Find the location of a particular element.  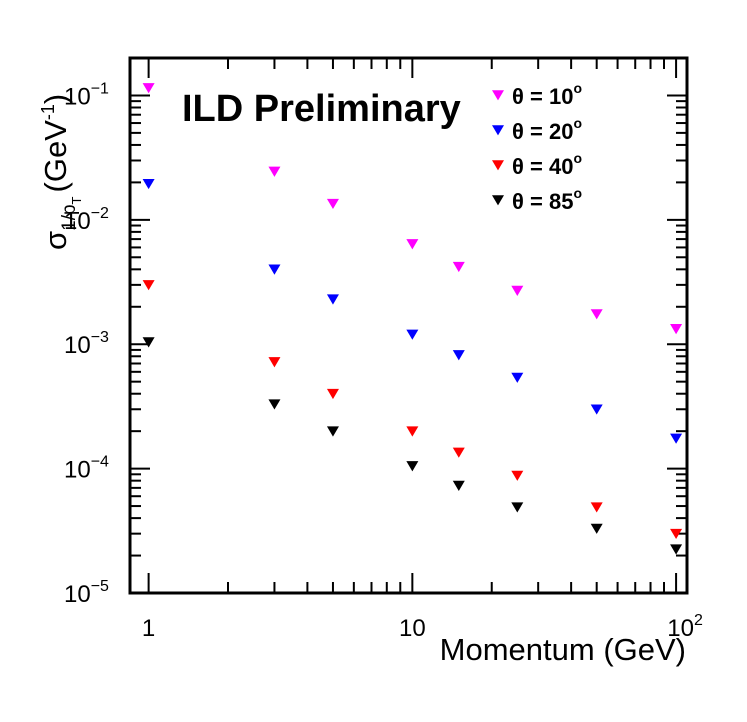

watermark: ILD Preliminary is located at coordinates (321, 109).